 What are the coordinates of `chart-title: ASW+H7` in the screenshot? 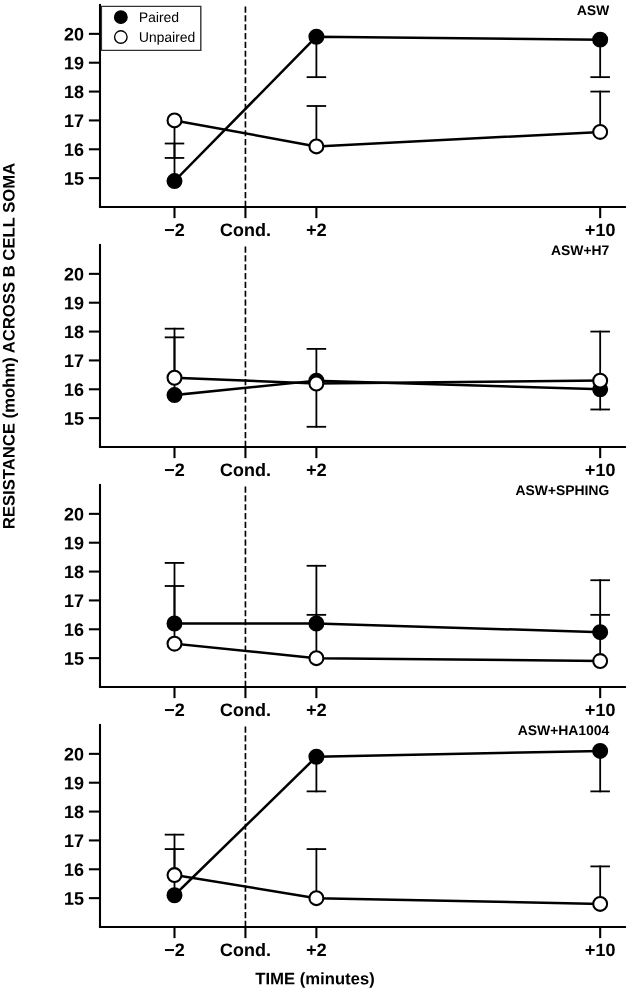 It's located at (580, 250).